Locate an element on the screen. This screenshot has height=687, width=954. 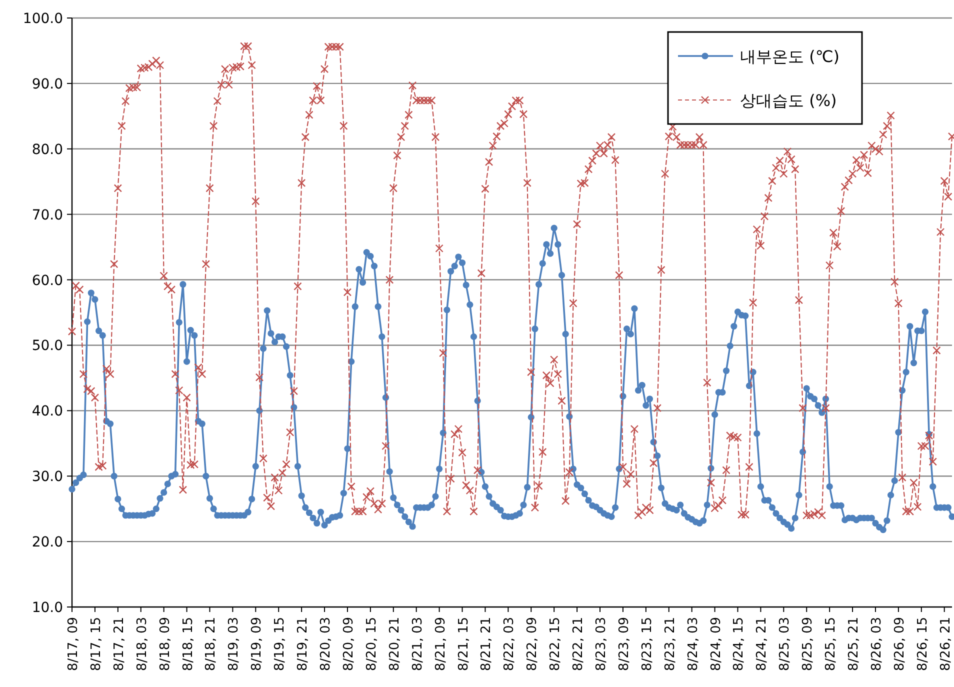
y-tick-label: 20.0 is located at coordinates (47, 542).